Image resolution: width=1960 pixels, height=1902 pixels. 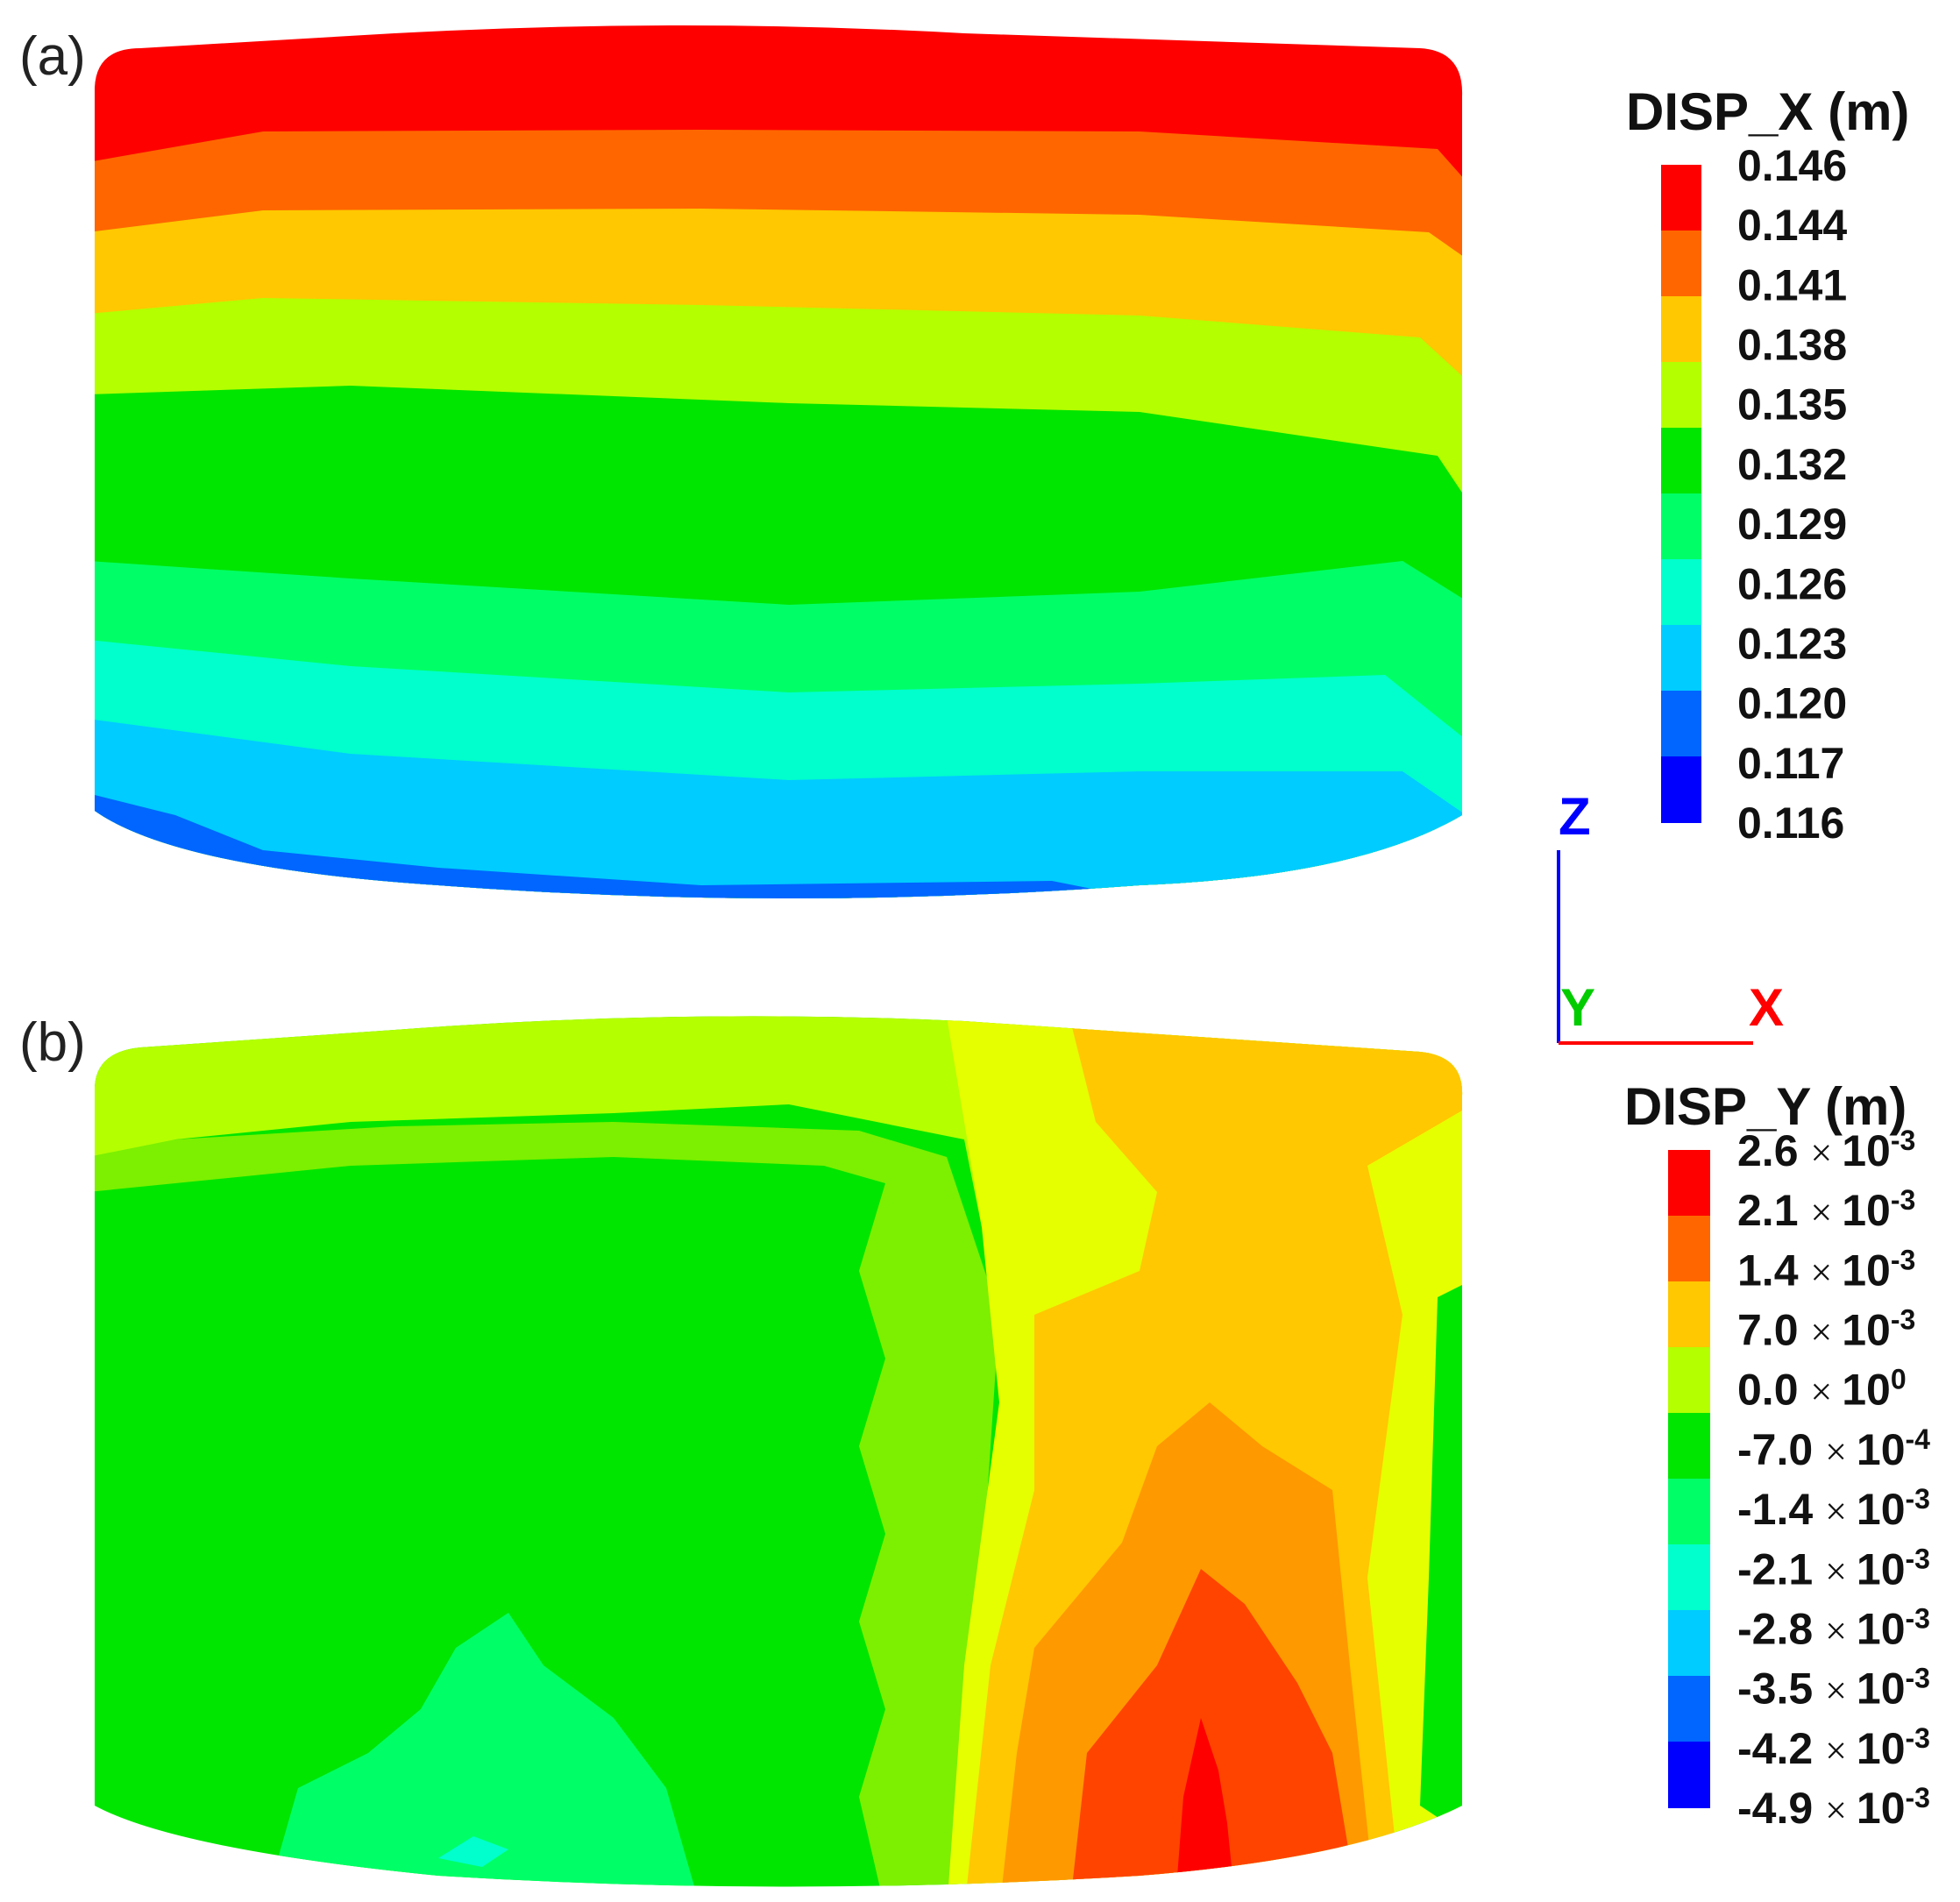 I want to click on panel-b-red-peak, so click(x=1205, y=1802).